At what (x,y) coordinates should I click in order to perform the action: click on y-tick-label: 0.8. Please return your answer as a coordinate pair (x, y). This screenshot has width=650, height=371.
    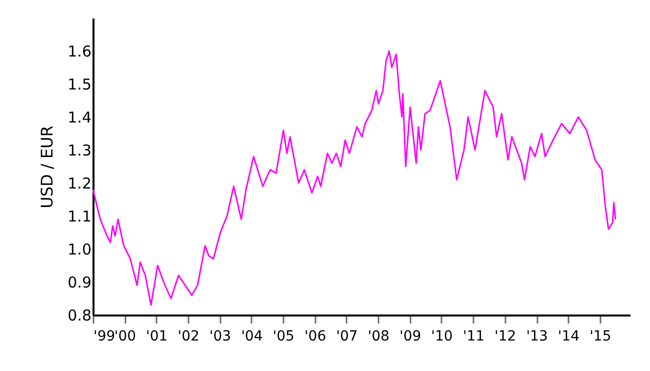
    Looking at the image, I should click on (80, 315).